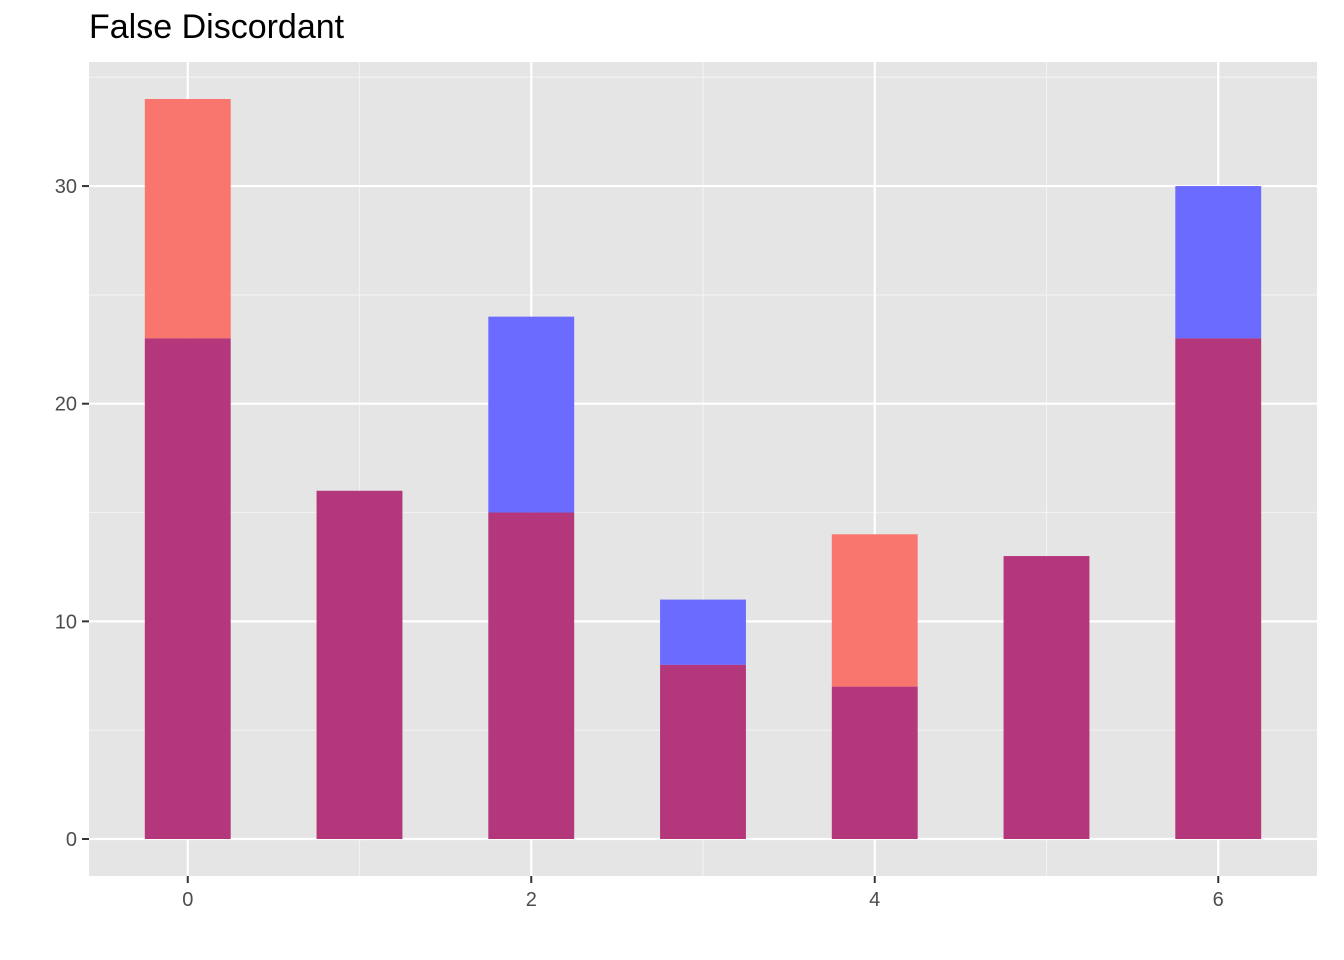 The height and width of the screenshot is (960, 1344). I want to click on bar-overlap-x0, so click(187, 588).